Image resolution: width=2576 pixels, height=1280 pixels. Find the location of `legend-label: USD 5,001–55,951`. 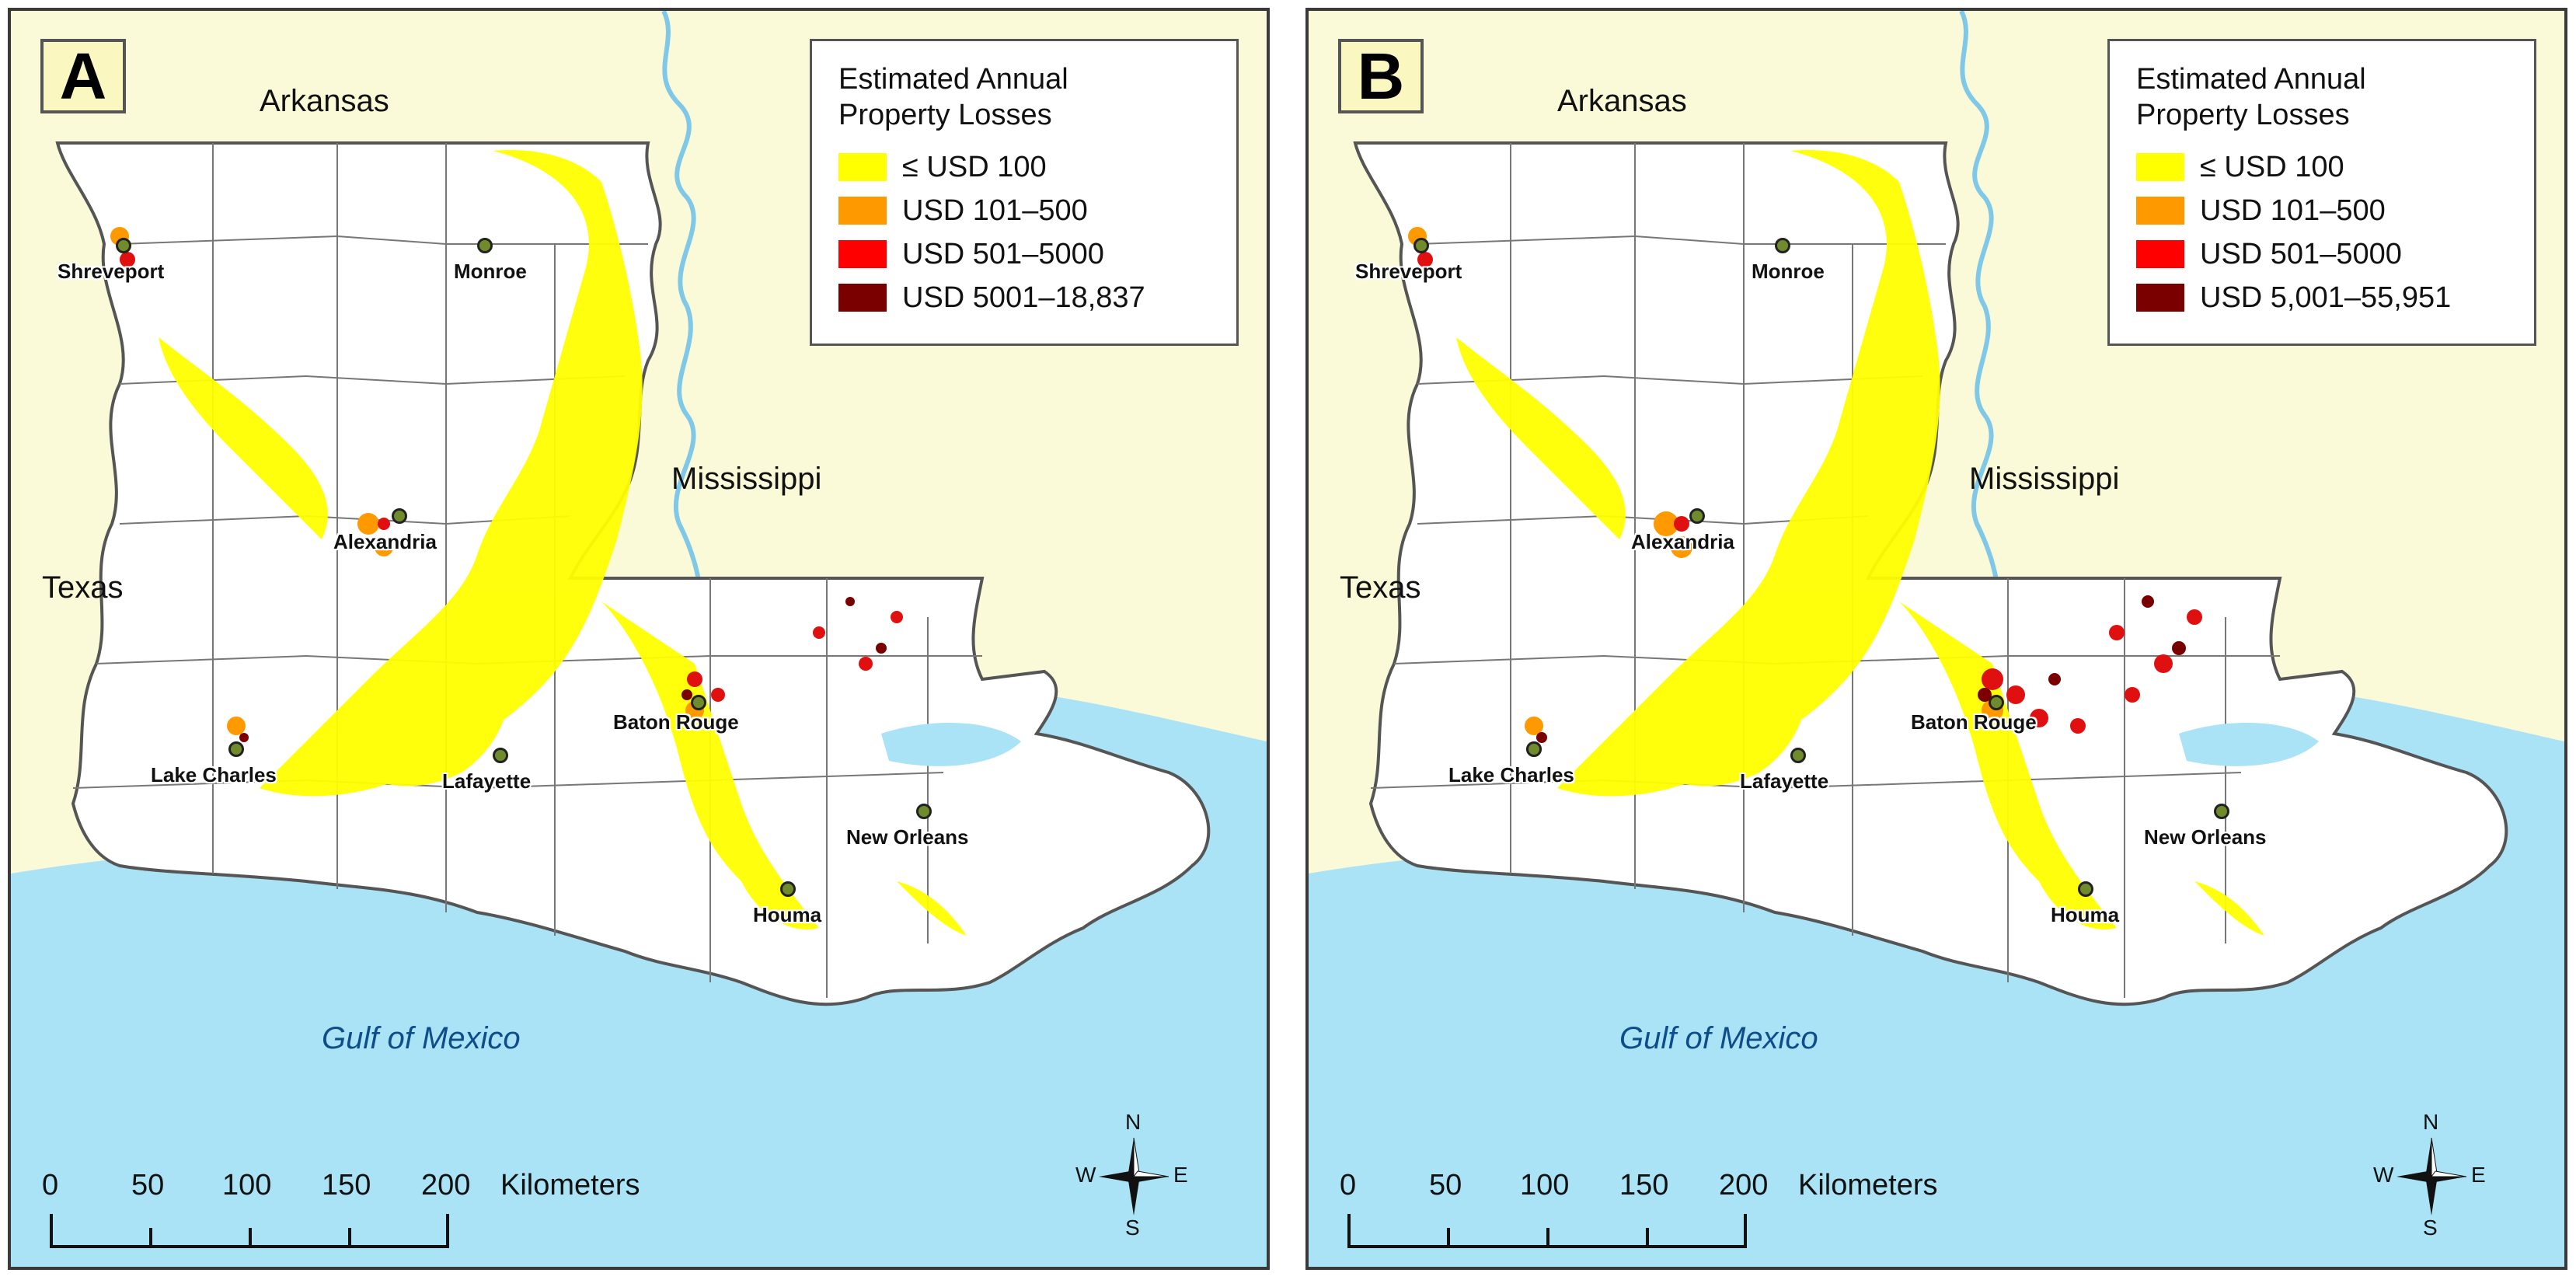

legend-label: USD 5,001–55,951 is located at coordinates (2326, 297).